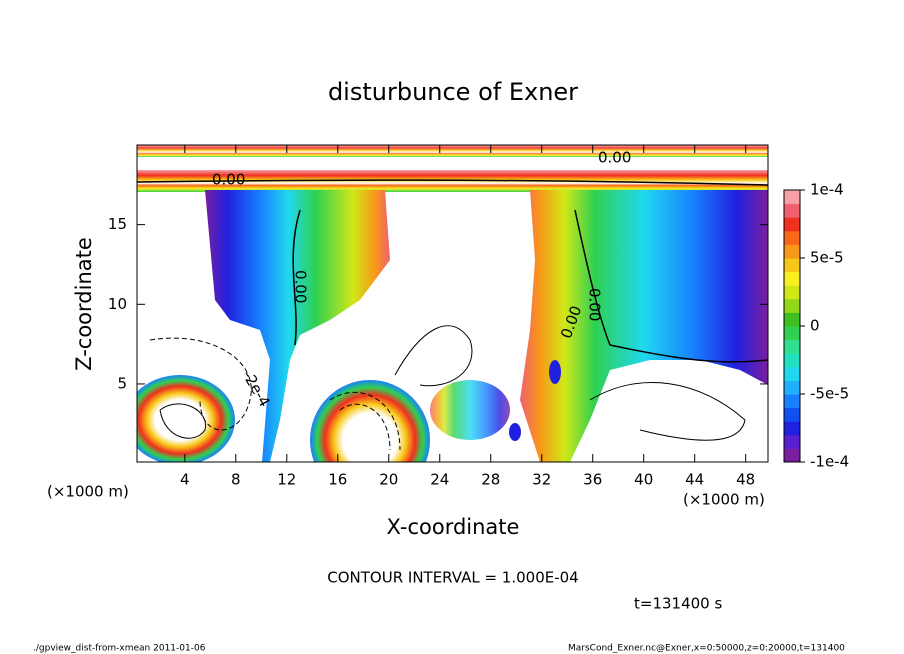 The width and height of the screenshot is (904, 654). What do you see at coordinates (117, 224) in the screenshot?
I see `y-tick-label: 15` at bounding box center [117, 224].